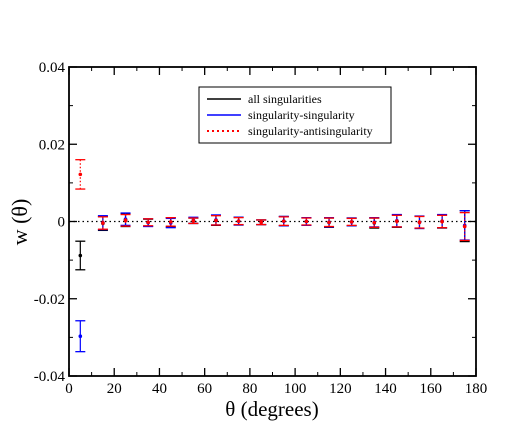 The image size is (526, 443). What do you see at coordinates (62, 223) in the screenshot?
I see `y-tick-label: 0` at bounding box center [62, 223].